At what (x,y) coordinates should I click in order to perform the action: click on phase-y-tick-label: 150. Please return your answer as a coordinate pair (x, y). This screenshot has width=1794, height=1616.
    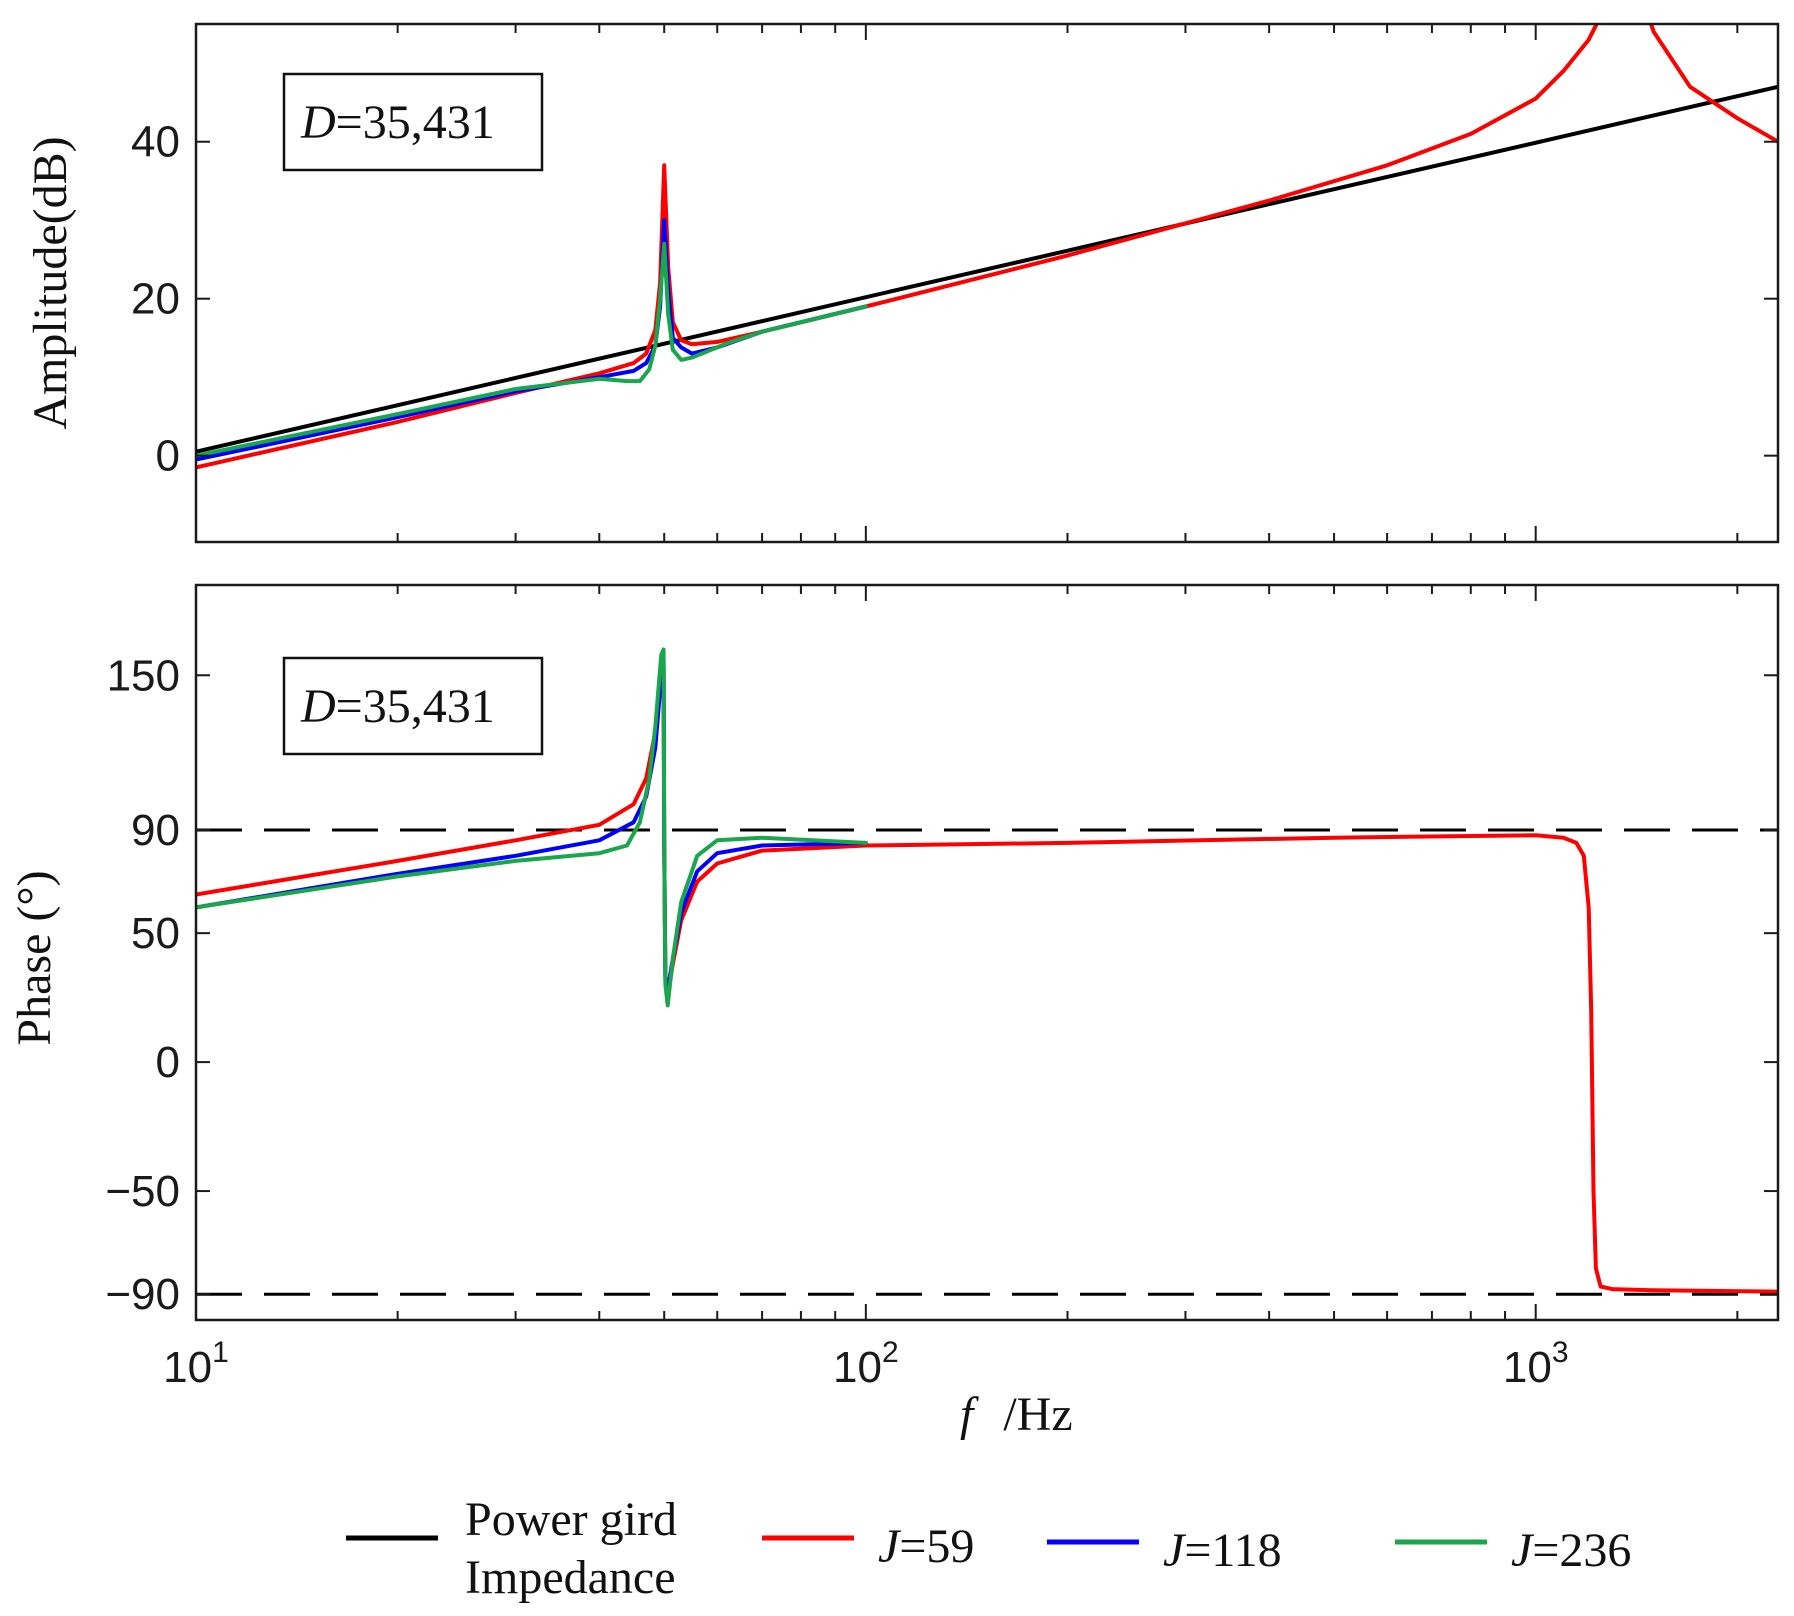
    Looking at the image, I should click on (143, 675).